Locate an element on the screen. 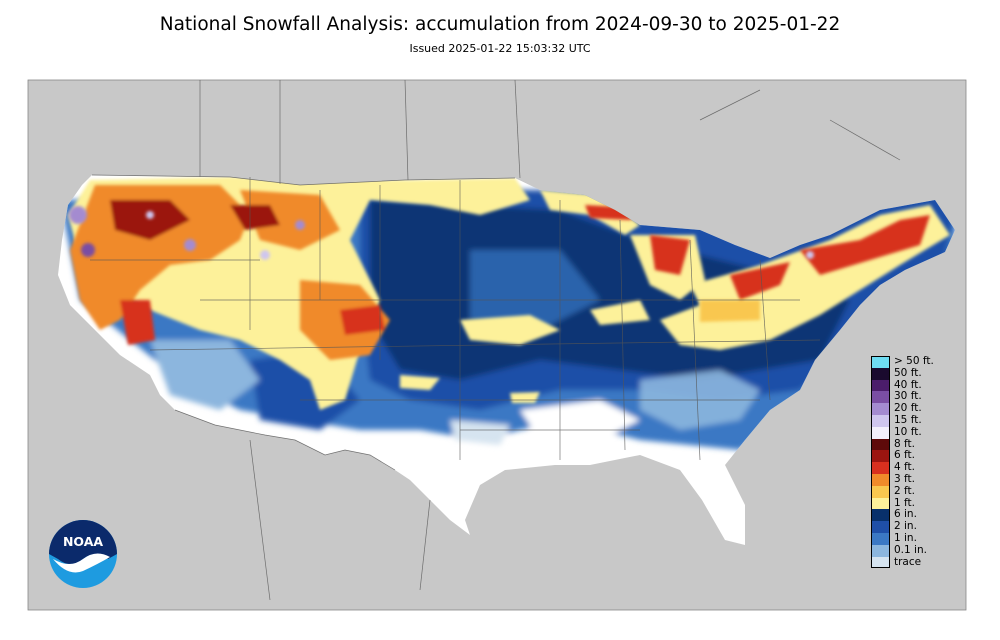 The height and width of the screenshot is (640, 1000). legend-label: 3 ft. is located at coordinates (904, 478).